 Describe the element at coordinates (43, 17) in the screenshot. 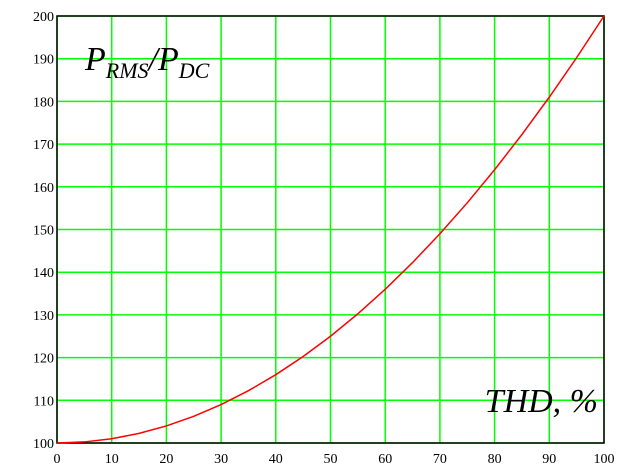

I see `y-tick-label: 200` at that location.